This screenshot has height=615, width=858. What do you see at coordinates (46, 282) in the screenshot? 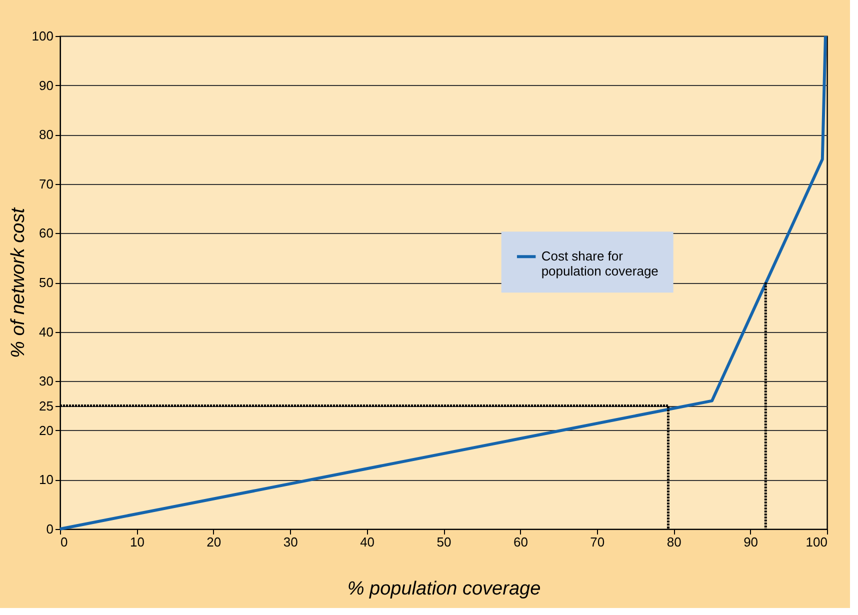
I see `y-tick-label: 50` at bounding box center [46, 282].